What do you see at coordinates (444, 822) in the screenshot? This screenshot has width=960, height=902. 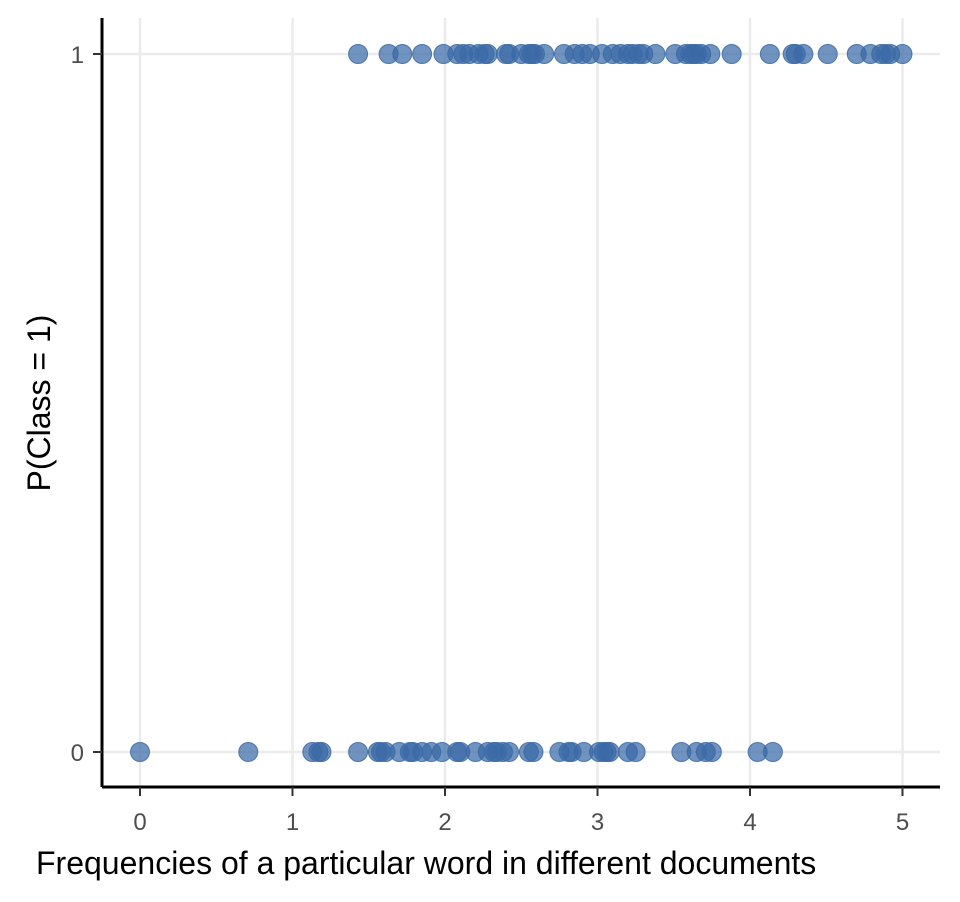 I see `x-tick-label: 2` at bounding box center [444, 822].